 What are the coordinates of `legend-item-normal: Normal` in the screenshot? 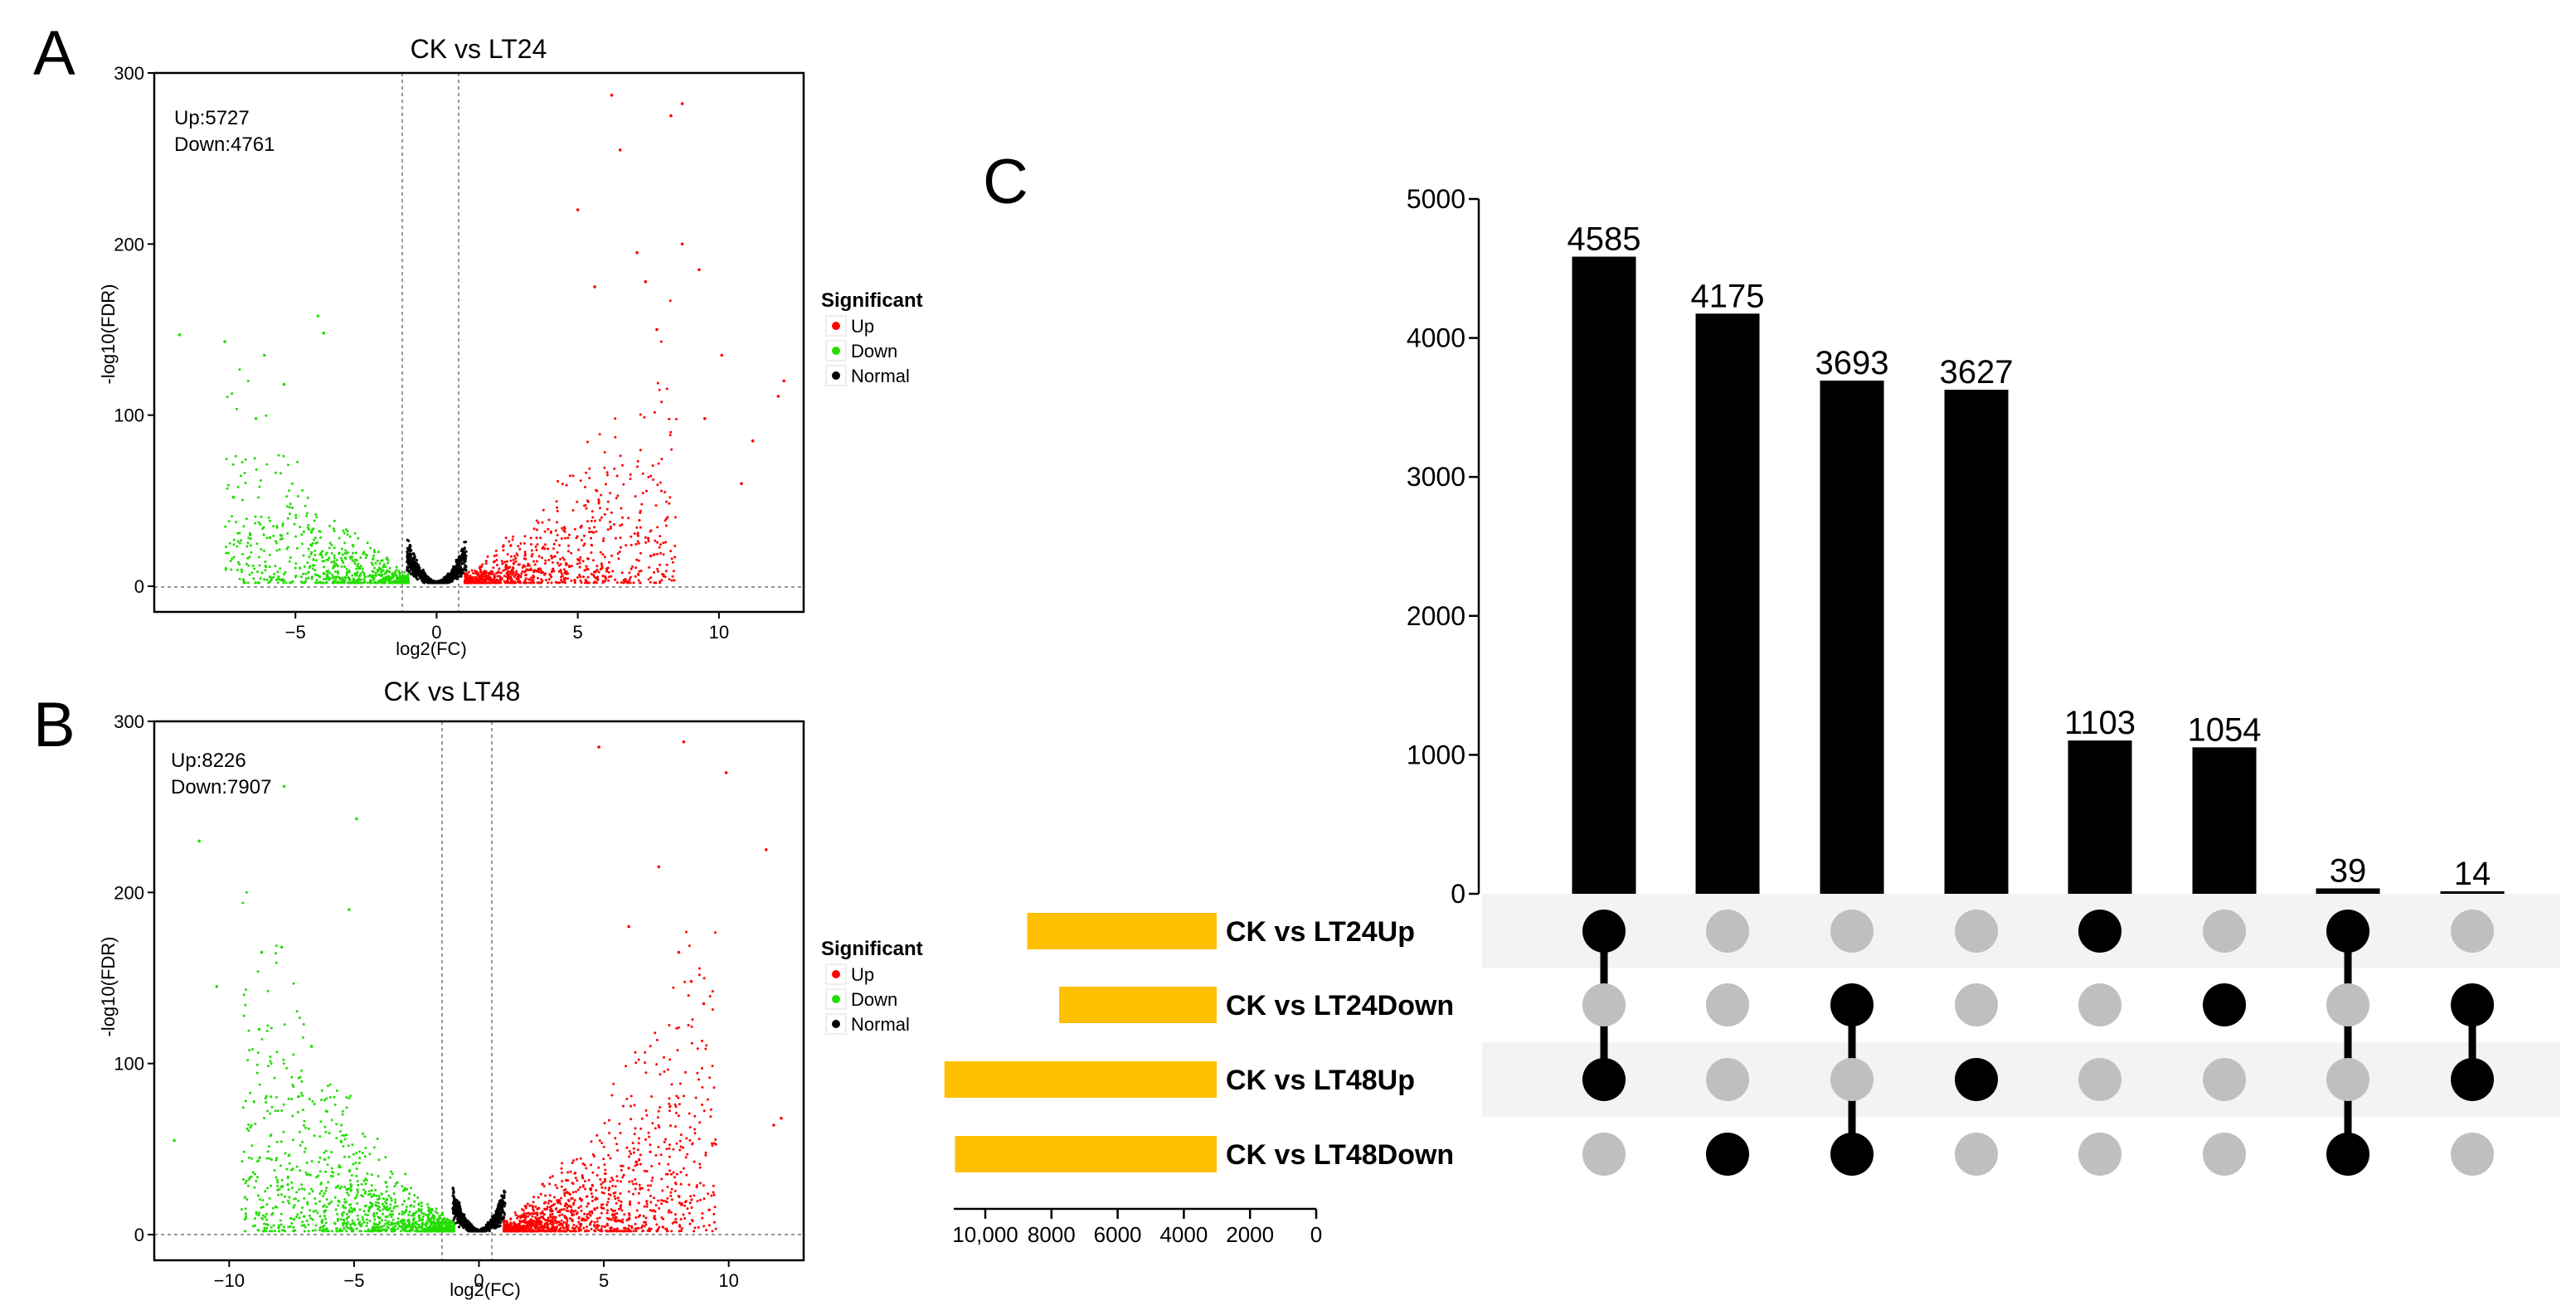 It's located at (868, 375).